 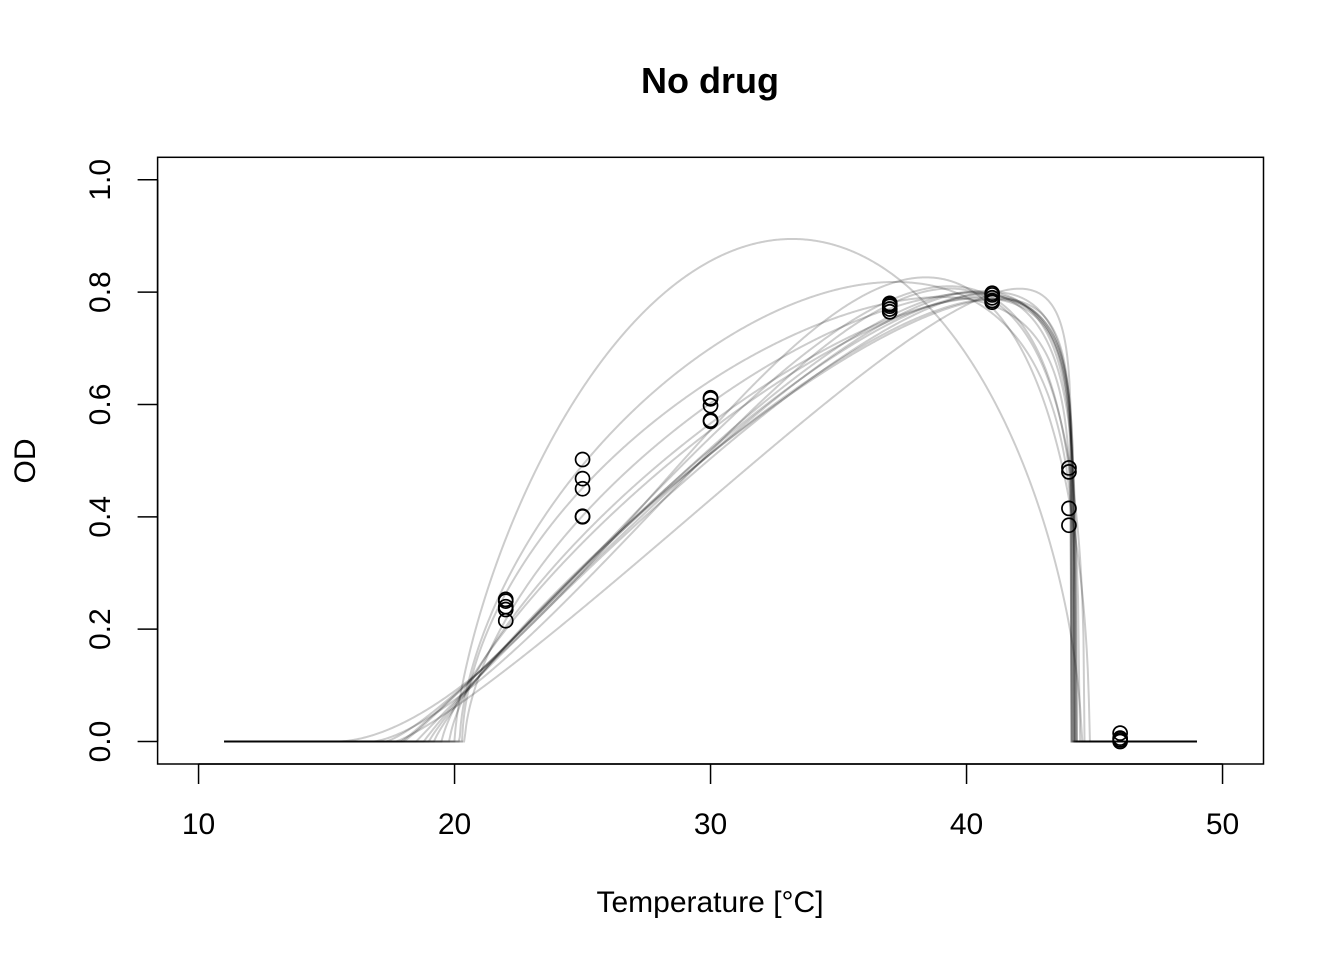 I want to click on y-axis-label: OD, so click(x=25, y=461).